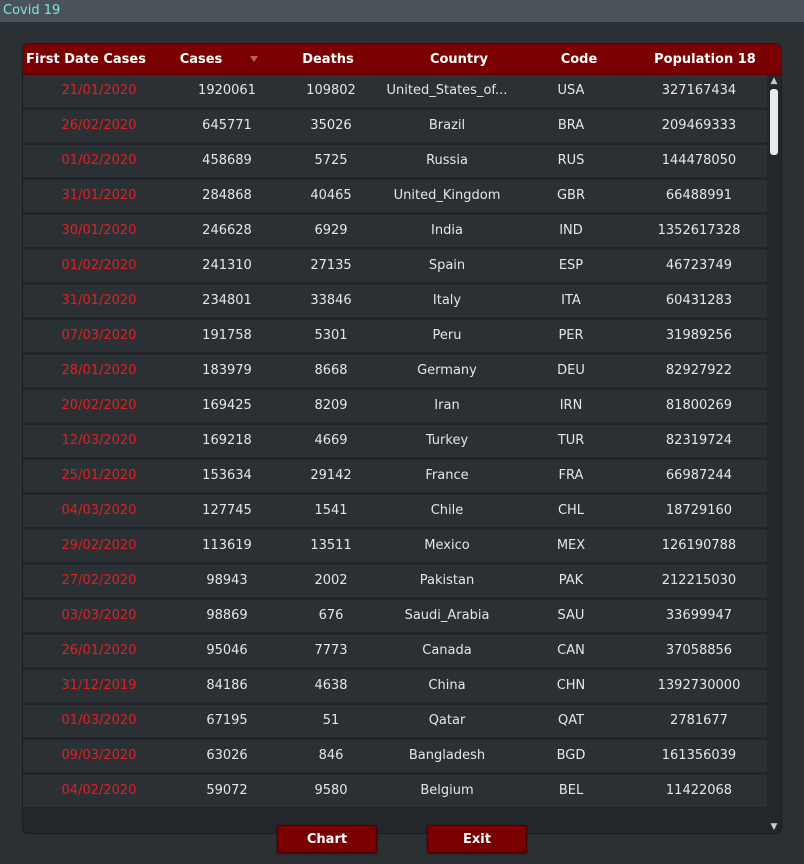 Image resolution: width=804 pixels, height=864 pixels. Describe the element at coordinates (227, 615) in the screenshot. I see `cell-cases: 98869` at that location.